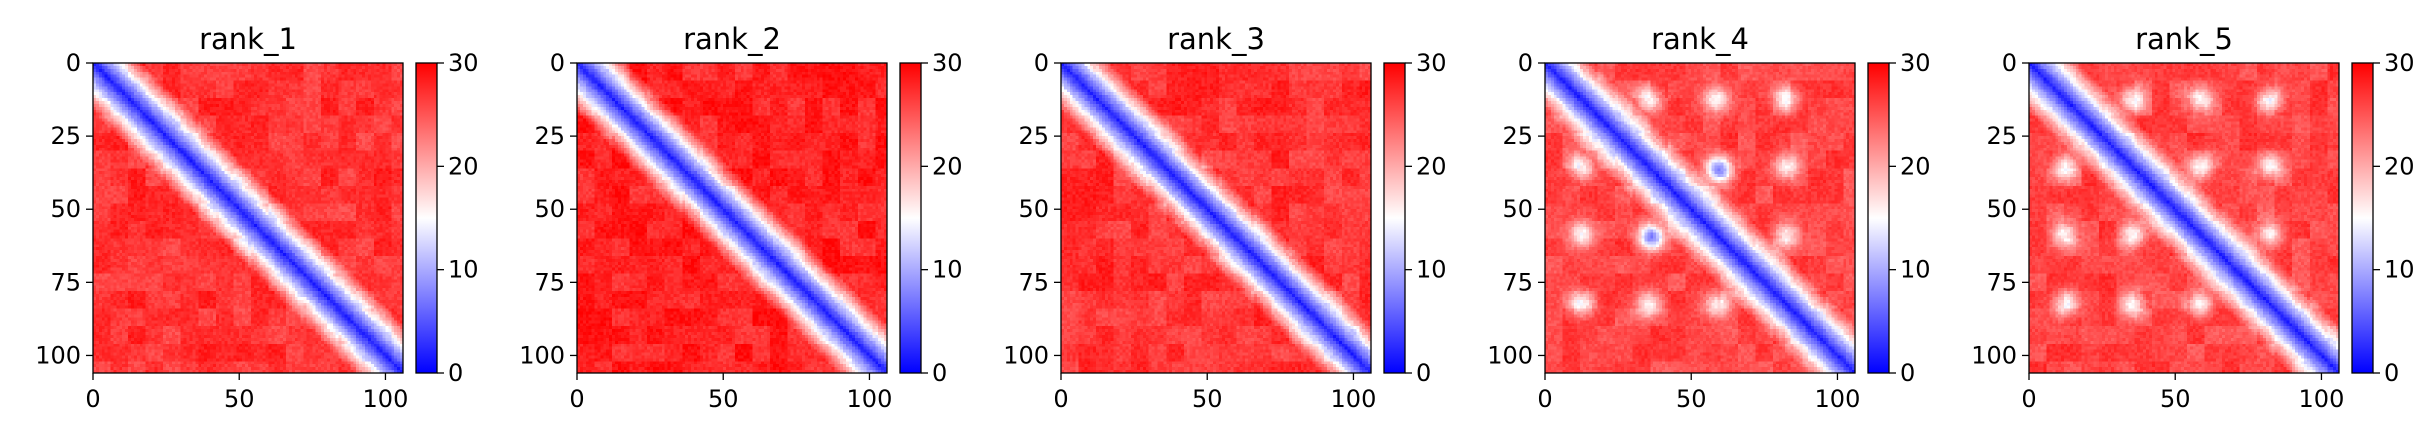 The height and width of the screenshot is (438, 2435). What do you see at coordinates (2184, 39) in the screenshot?
I see `panel-title: rank_5` at bounding box center [2184, 39].